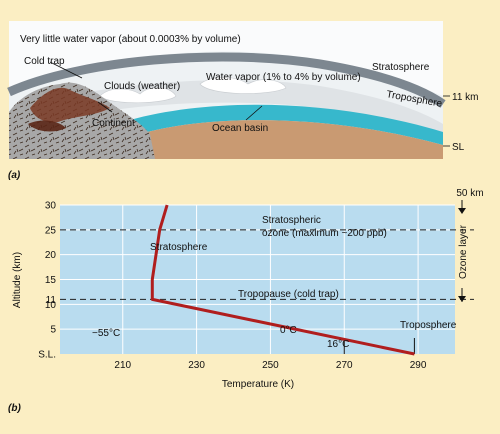  What do you see at coordinates (465, 97) in the screenshot?
I see `altitude-11km-label: 11 km` at bounding box center [465, 97].